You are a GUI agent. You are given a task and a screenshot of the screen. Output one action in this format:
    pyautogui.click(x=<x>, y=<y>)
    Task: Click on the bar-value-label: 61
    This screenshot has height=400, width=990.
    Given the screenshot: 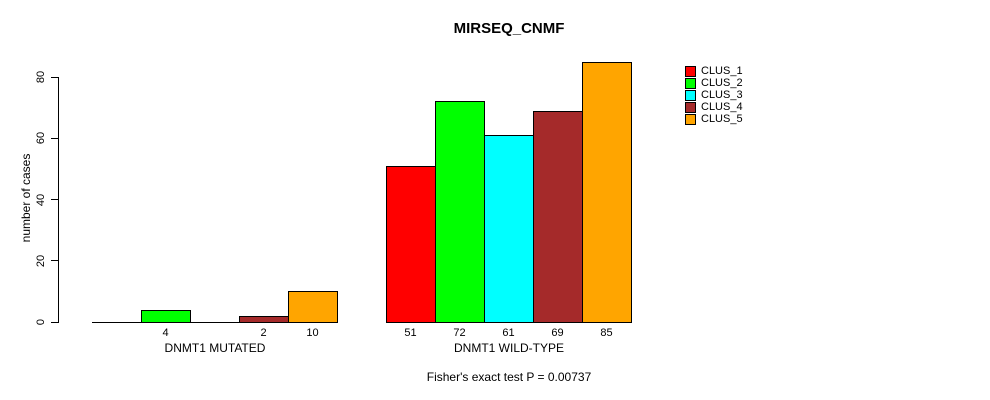 What is the action you would take?
    pyautogui.click(x=508, y=333)
    